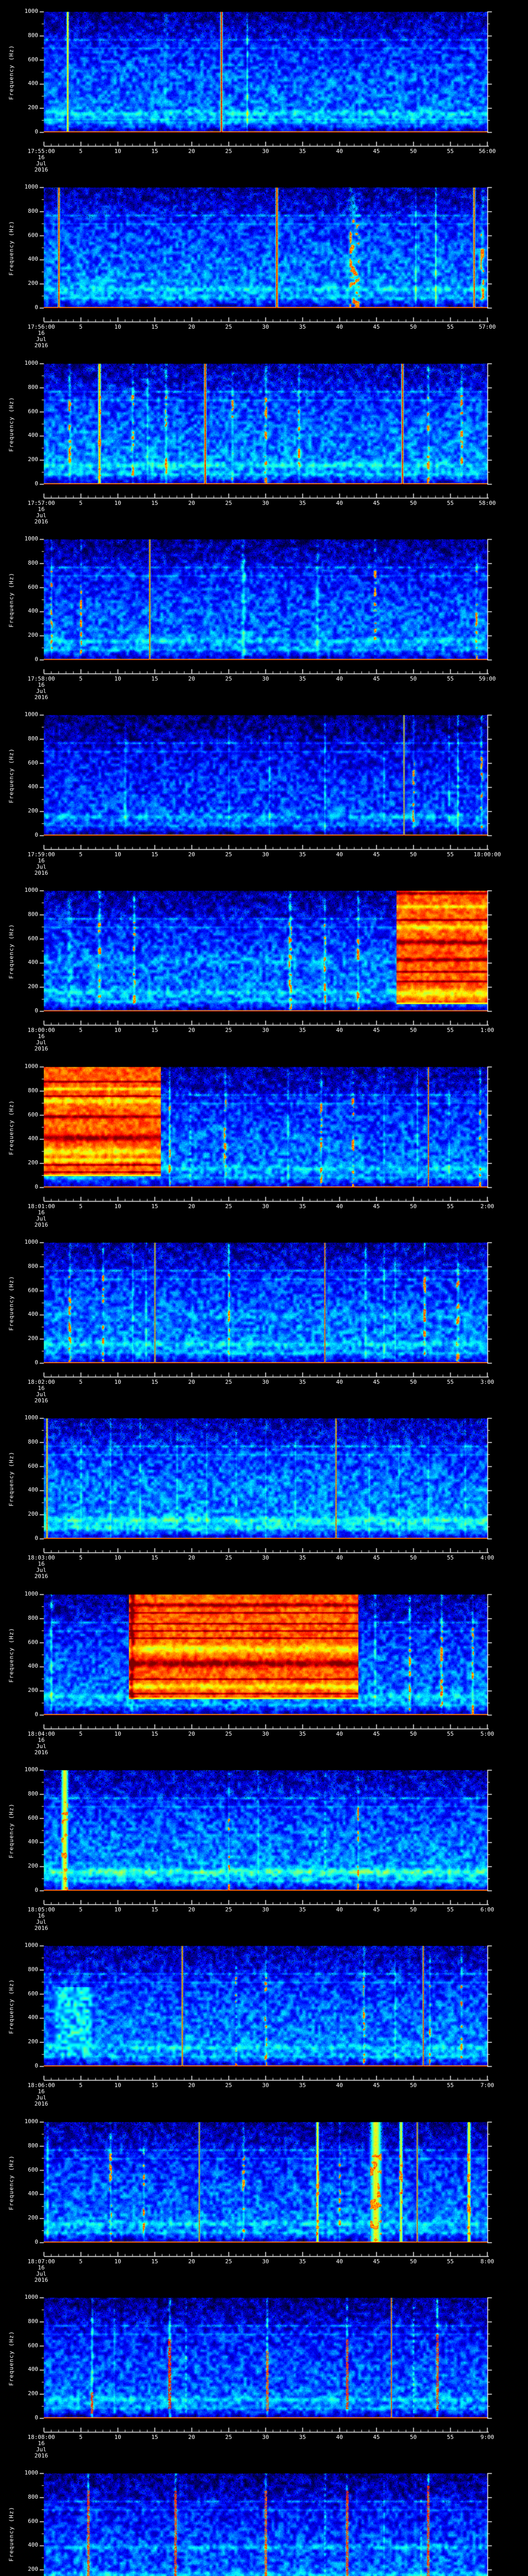 This screenshot has width=528, height=2576. Describe the element at coordinates (487, 151) in the screenshot. I see `x-tick-label-end: 56:00` at that location.